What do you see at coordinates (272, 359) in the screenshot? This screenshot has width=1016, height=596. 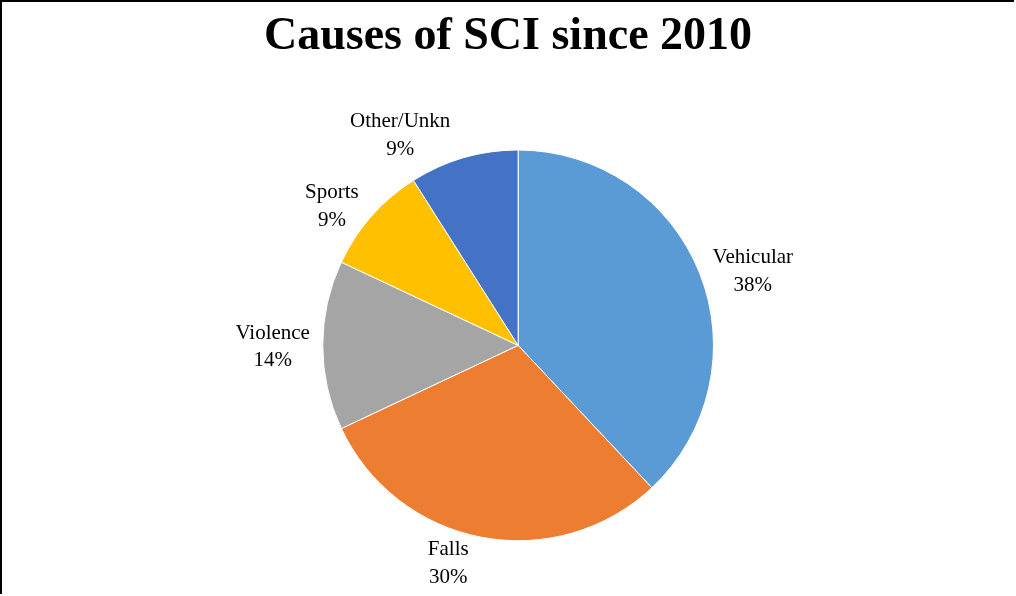 I see `data-label: 14%` at bounding box center [272, 359].